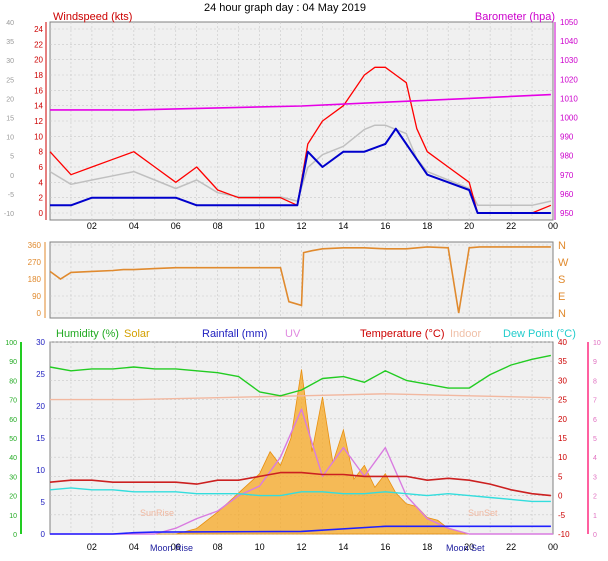 The height and width of the screenshot is (561, 608). Describe the element at coordinates (92, 17) in the screenshot. I see `windspeed-label: Windspeed (kts)` at that location.